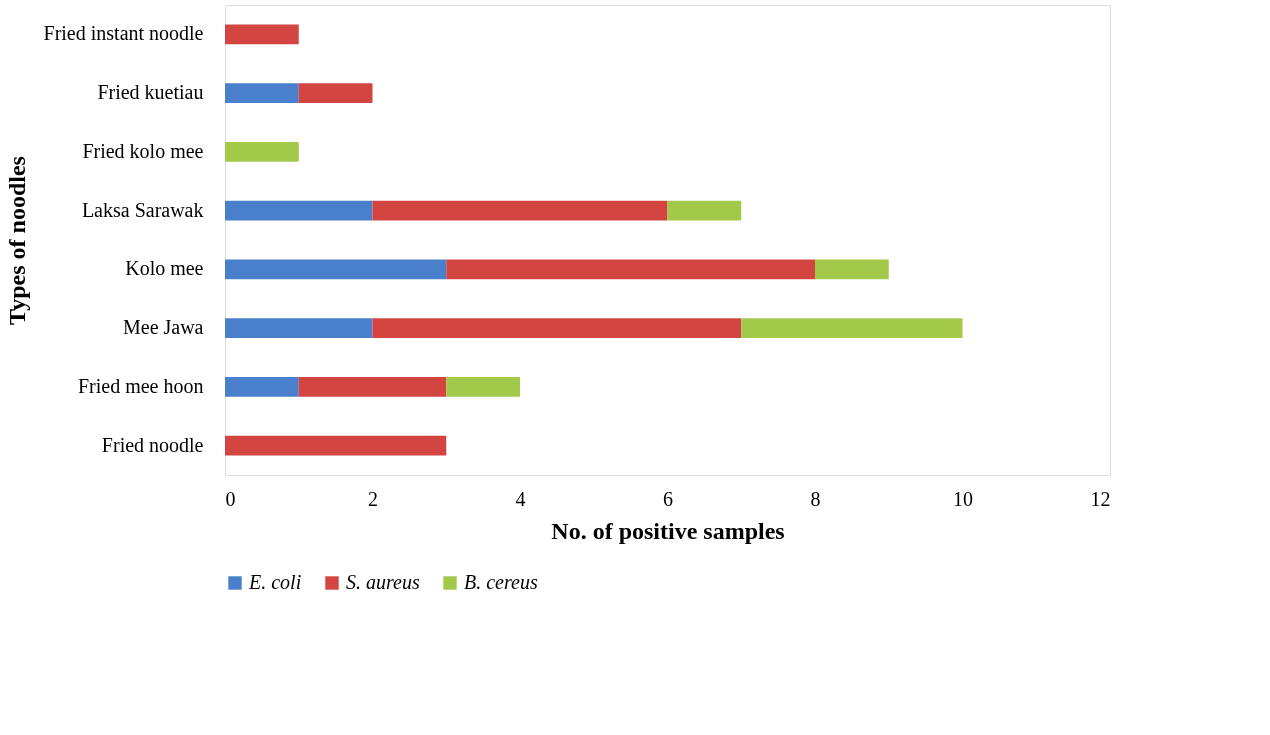  I want to click on y-tick-label: Fried instant noodle, so click(123, 33).